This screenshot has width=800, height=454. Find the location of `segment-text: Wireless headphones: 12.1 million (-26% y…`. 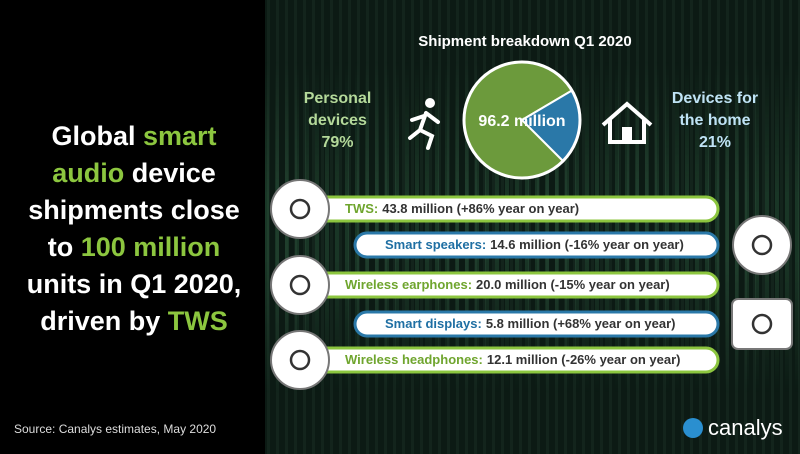

segment-text: Wireless headphones: 12.1 million (-26% y… is located at coordinates (513, 359).